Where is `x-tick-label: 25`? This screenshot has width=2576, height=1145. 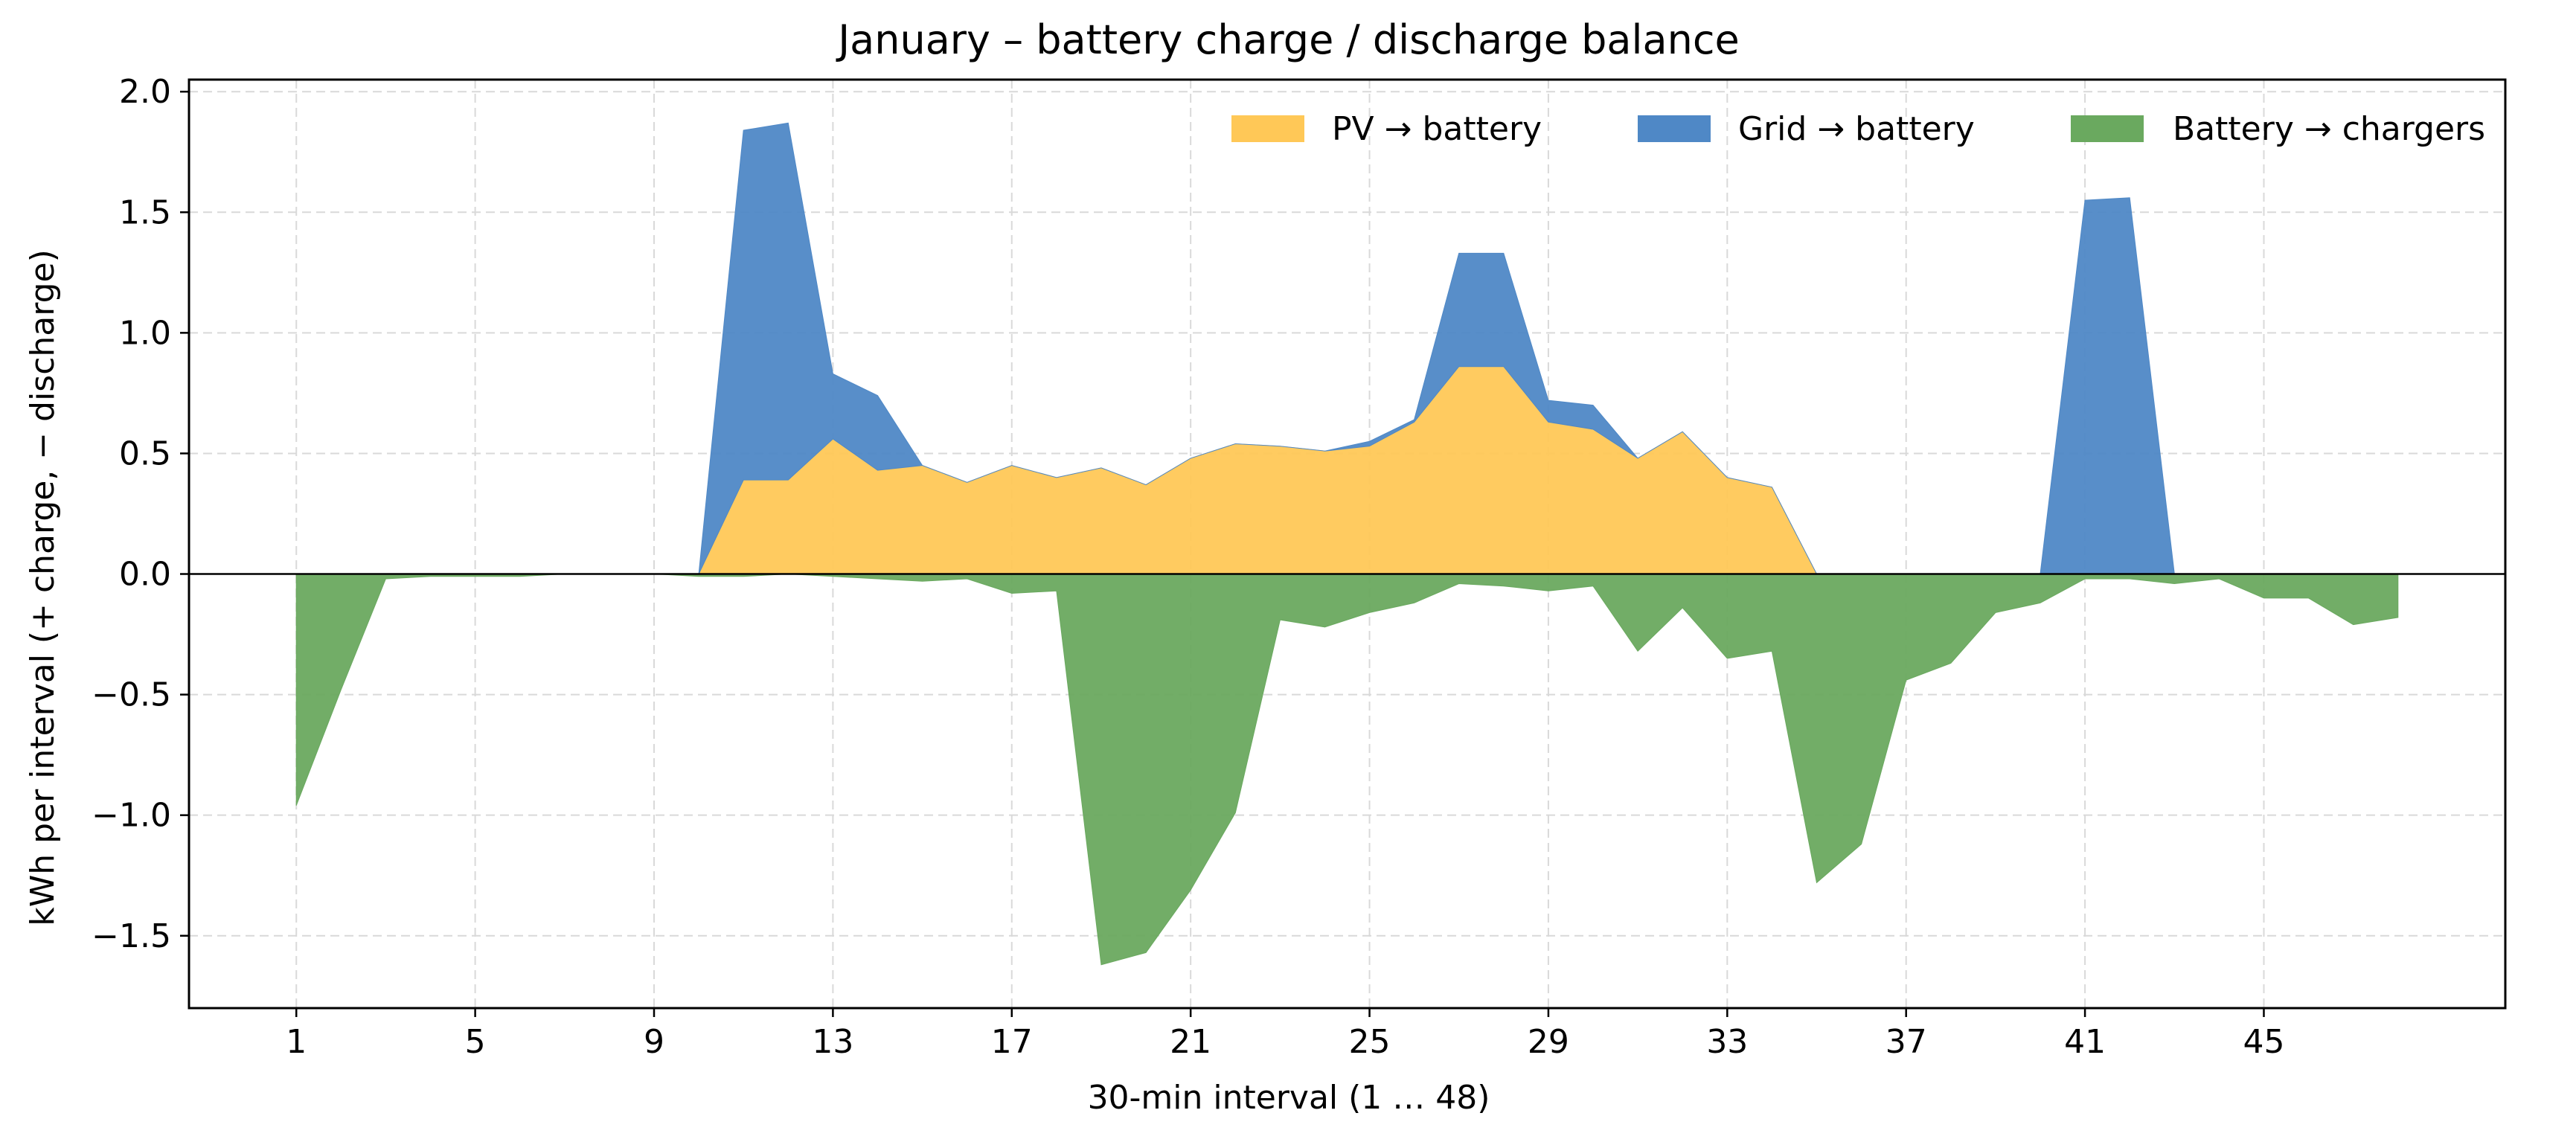
x-tick-label: 25 is located at coordinates (1370, 1042).